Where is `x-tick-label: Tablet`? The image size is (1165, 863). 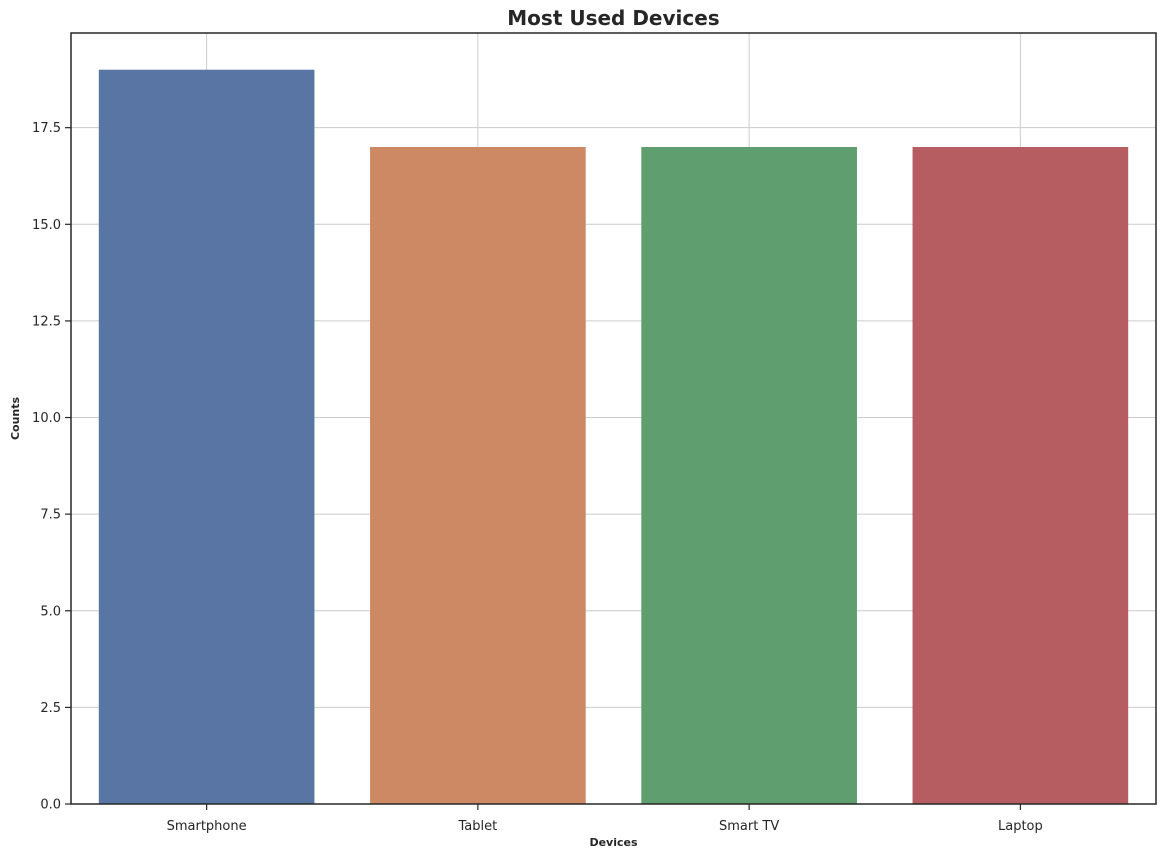
x-tick-label: Tablet is located at coordinates (478, 826).